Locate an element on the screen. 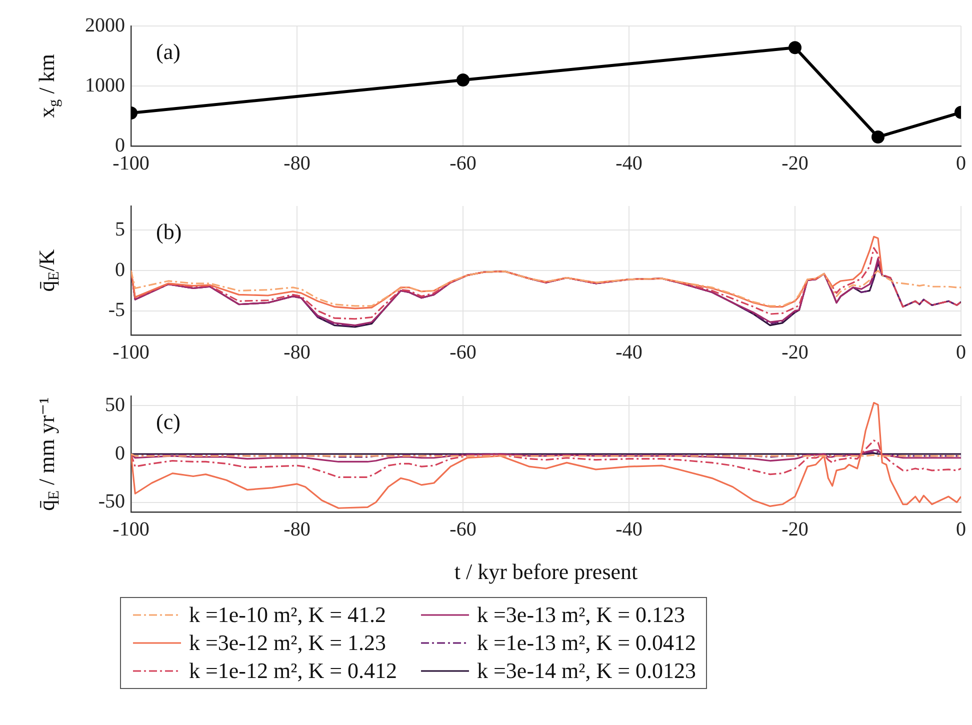 The width and height of the screenshot is (972, 725). y-tick-label: 1000 is located at coordinates (105, 85).